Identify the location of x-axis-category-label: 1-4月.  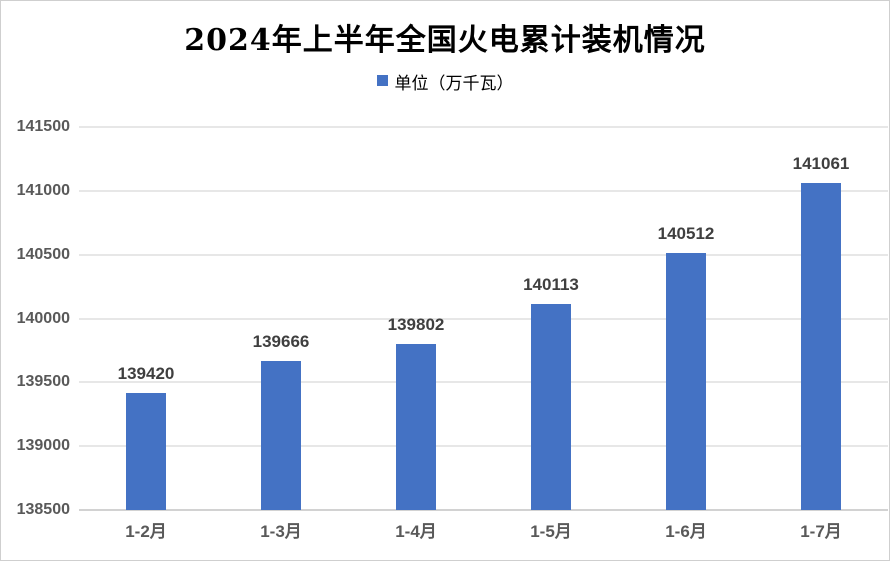
(416, 531).